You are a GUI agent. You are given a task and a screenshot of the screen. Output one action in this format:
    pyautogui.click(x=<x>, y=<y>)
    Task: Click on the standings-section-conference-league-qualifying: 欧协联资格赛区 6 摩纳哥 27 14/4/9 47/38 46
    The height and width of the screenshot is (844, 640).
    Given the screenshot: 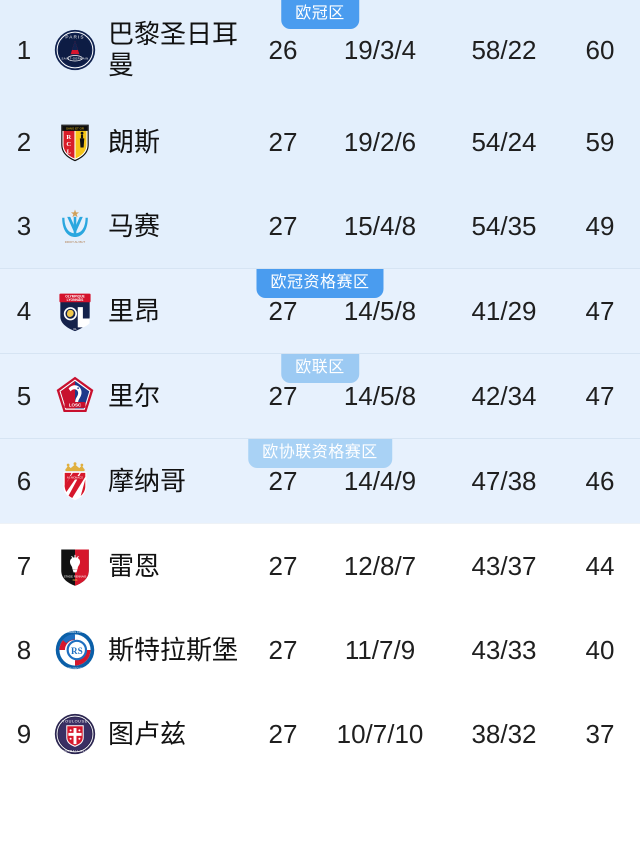 What is the action you would take?
    pyautogui.click(x=320, y=480)
    